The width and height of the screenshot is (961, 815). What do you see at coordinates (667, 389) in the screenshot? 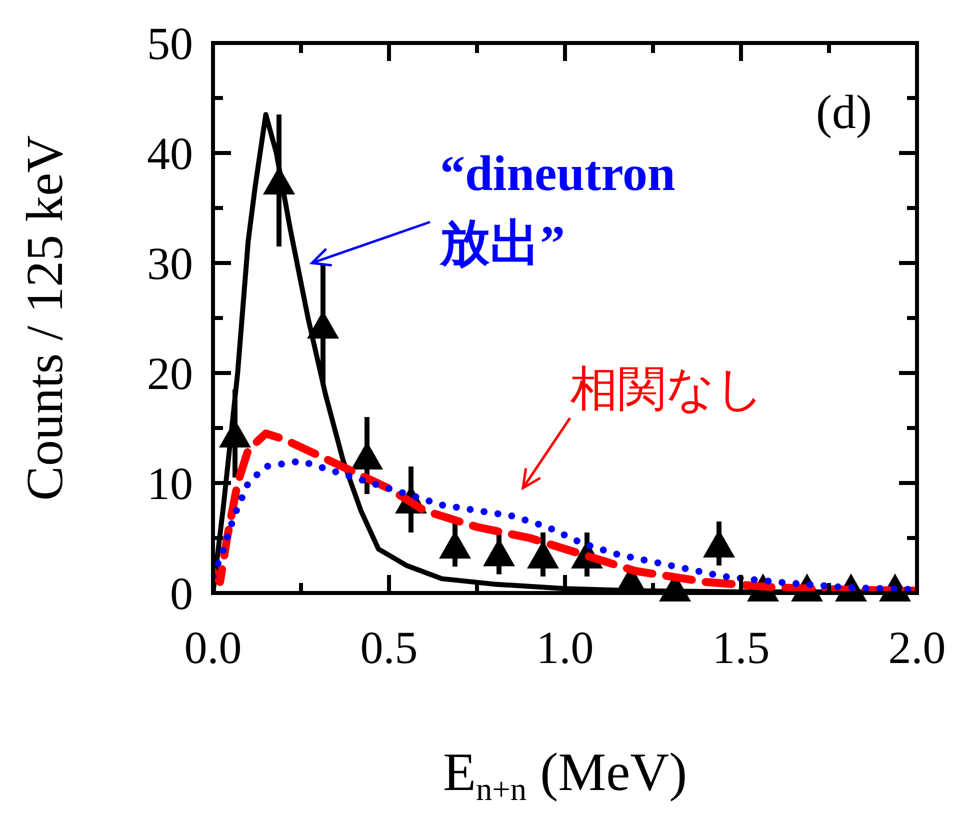
I see `annotation: 相関なし` at bounding box center [667, 389].